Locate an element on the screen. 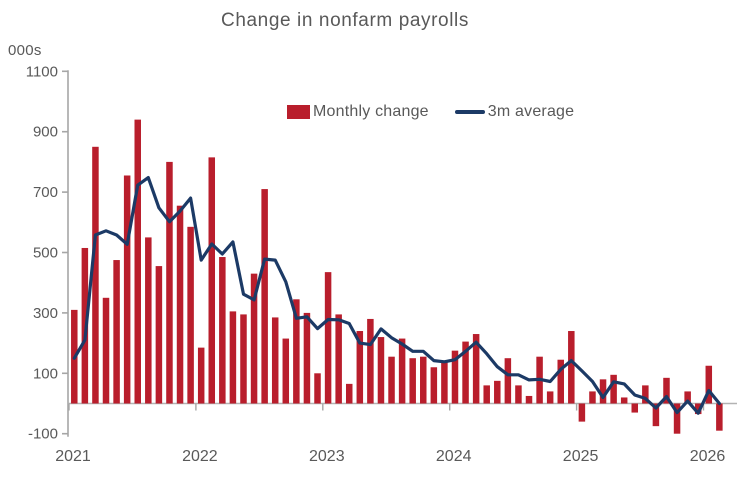 This screenshot has height=501, width=743. x-tick-label: 2026 is located at coordinates (708, 456).